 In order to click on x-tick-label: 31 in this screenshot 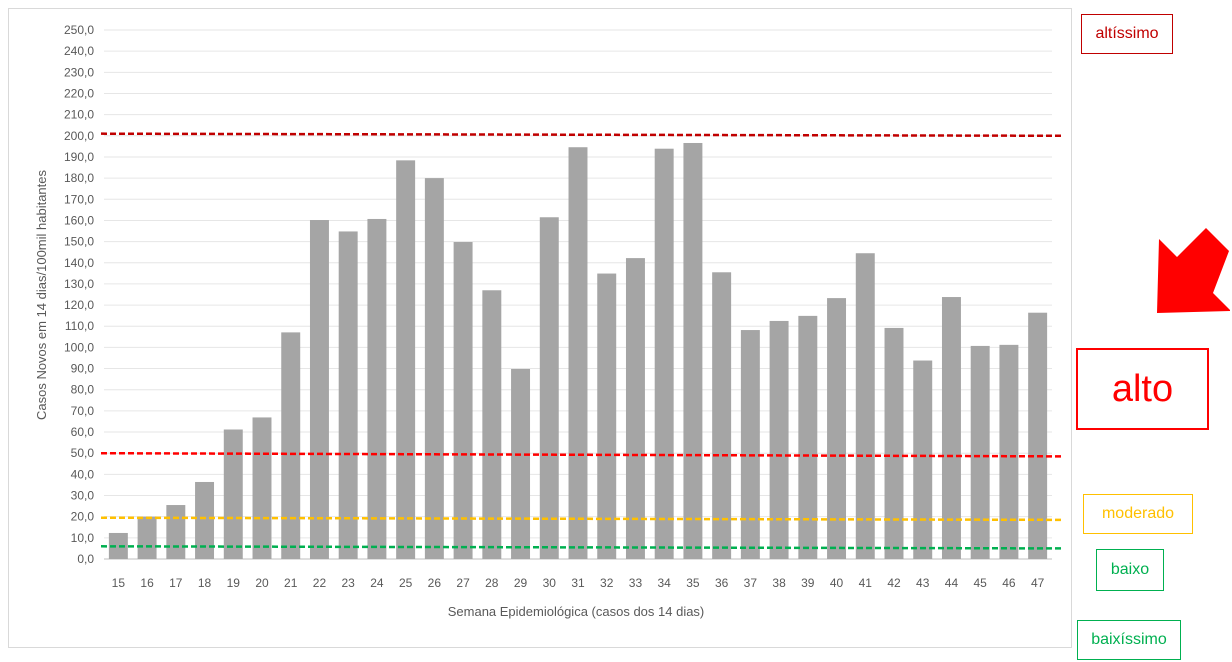, I will do `click(578, 583)`.